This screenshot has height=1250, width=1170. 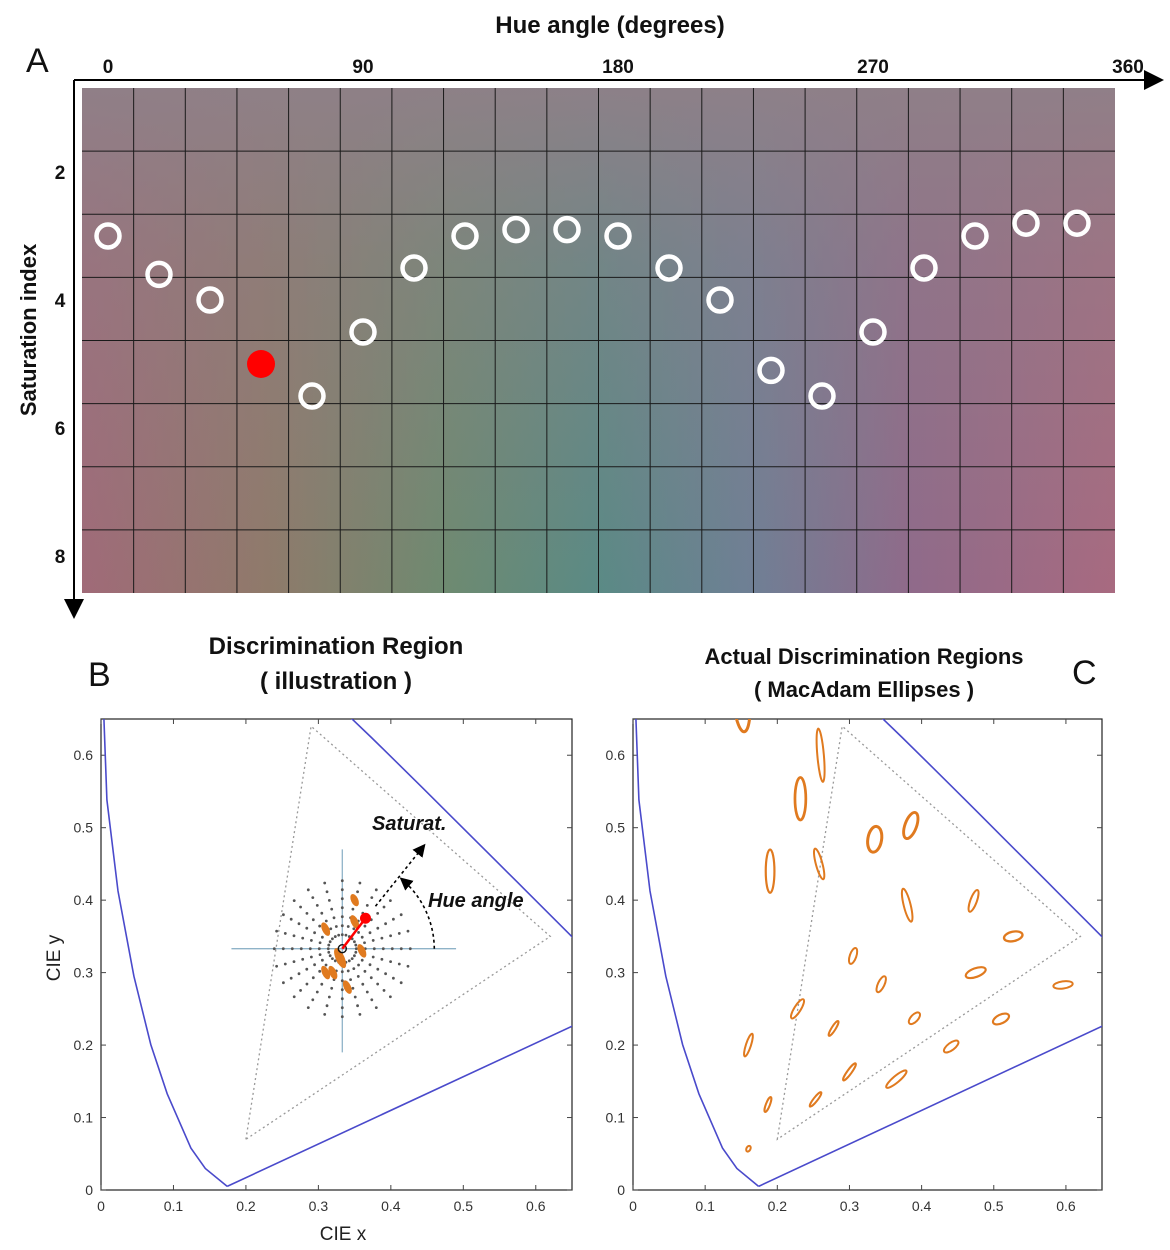 What do you see at coordinates (342, 949) in the screenshot?
I see `white-point-marker` at bounding box center [342, 949].